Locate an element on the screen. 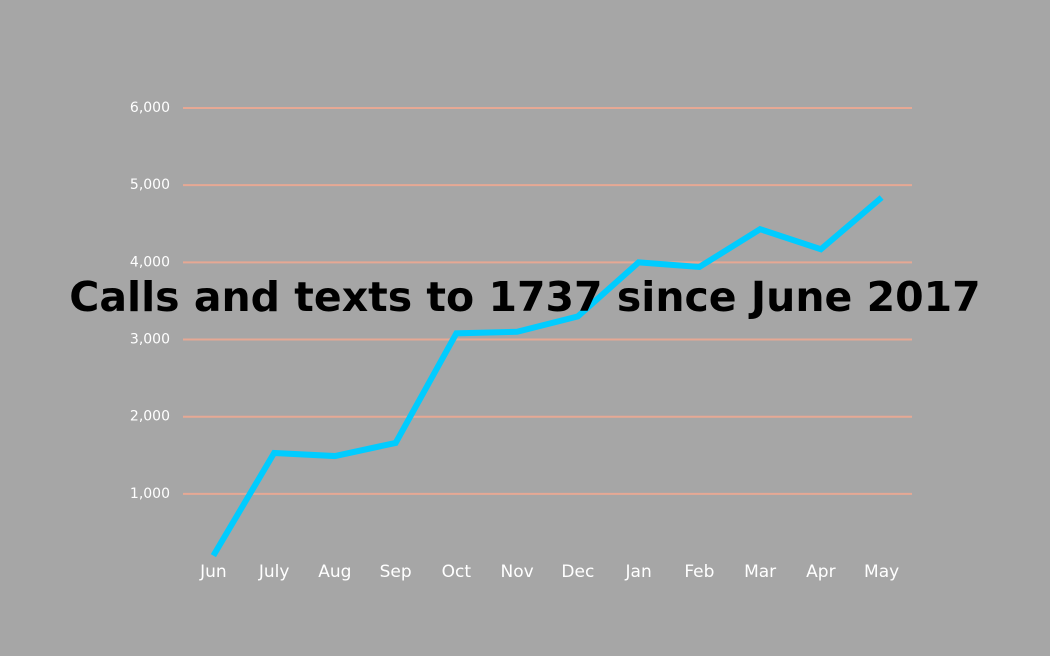 The image size is (1050, 656). x-tick-label: Sep is located at coordinates (396, 572).